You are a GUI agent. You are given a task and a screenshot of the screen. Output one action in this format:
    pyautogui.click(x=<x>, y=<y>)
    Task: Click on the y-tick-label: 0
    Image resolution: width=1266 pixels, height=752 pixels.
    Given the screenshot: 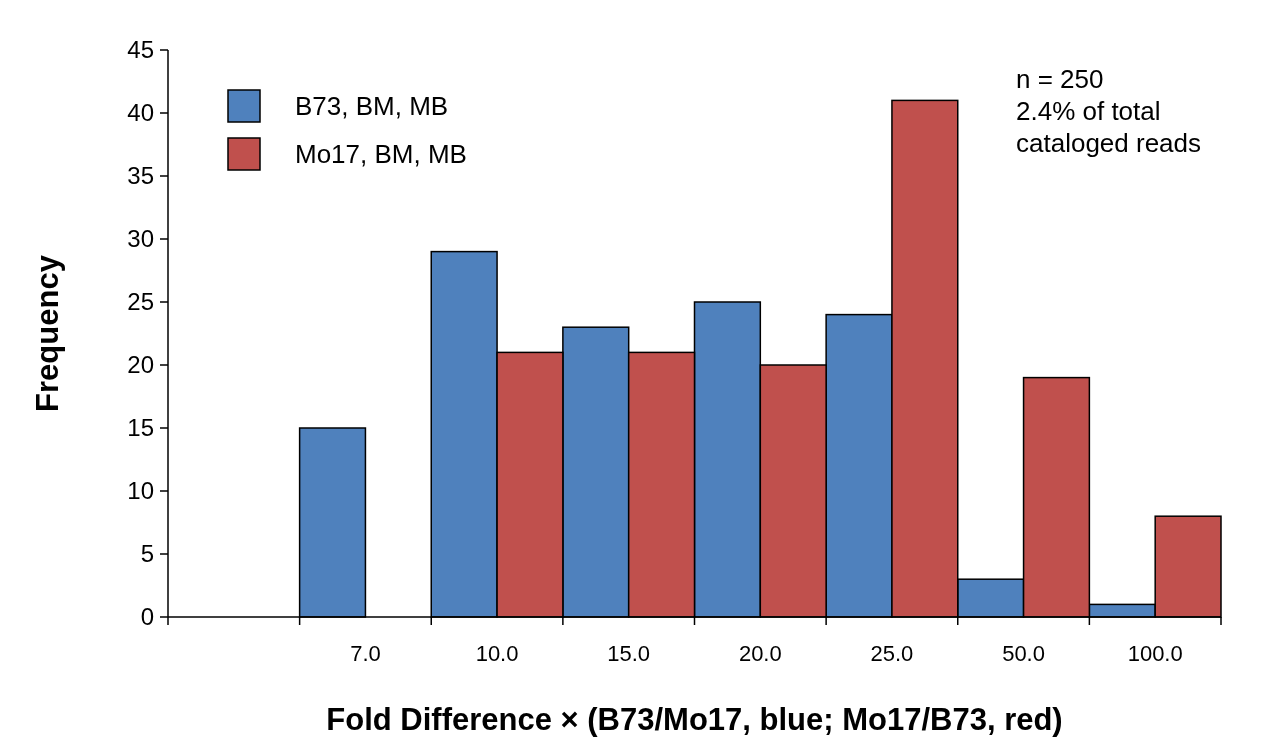 What is the action you would take?
    pyautogui.click(x=147, y=617)
    